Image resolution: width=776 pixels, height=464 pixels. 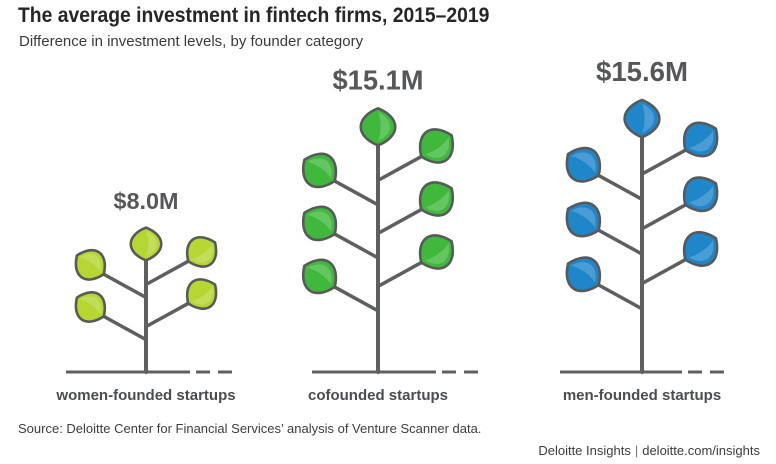 I want to click on value-label: $8.0M, so click(x=145, y=201).